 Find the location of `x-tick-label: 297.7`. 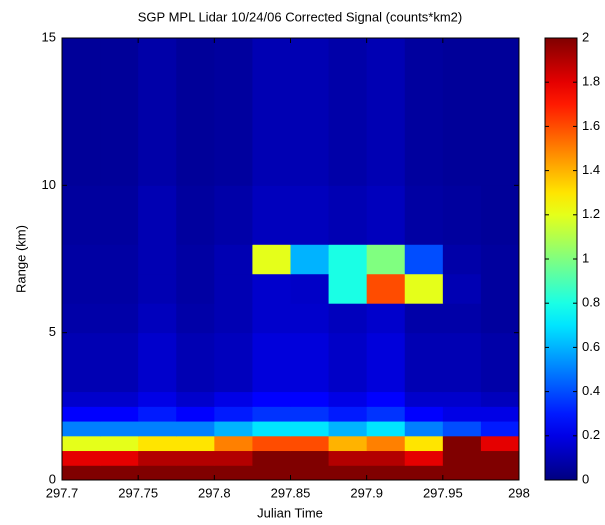

x-tick-label: 297.7 is located at coordinates (62, 492).